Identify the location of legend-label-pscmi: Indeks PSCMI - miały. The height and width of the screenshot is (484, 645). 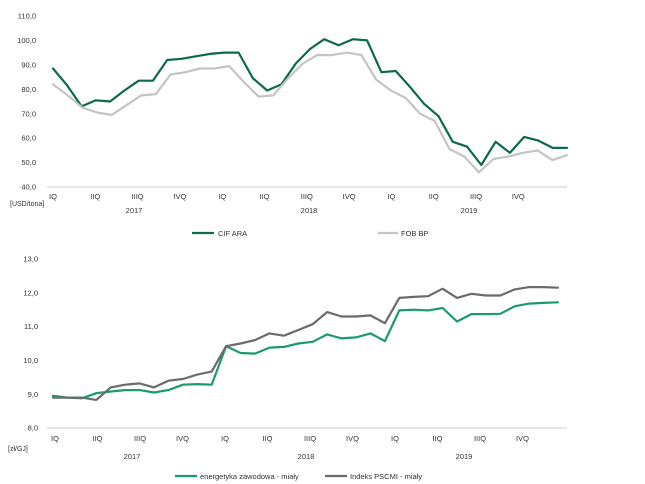
(386, 476).